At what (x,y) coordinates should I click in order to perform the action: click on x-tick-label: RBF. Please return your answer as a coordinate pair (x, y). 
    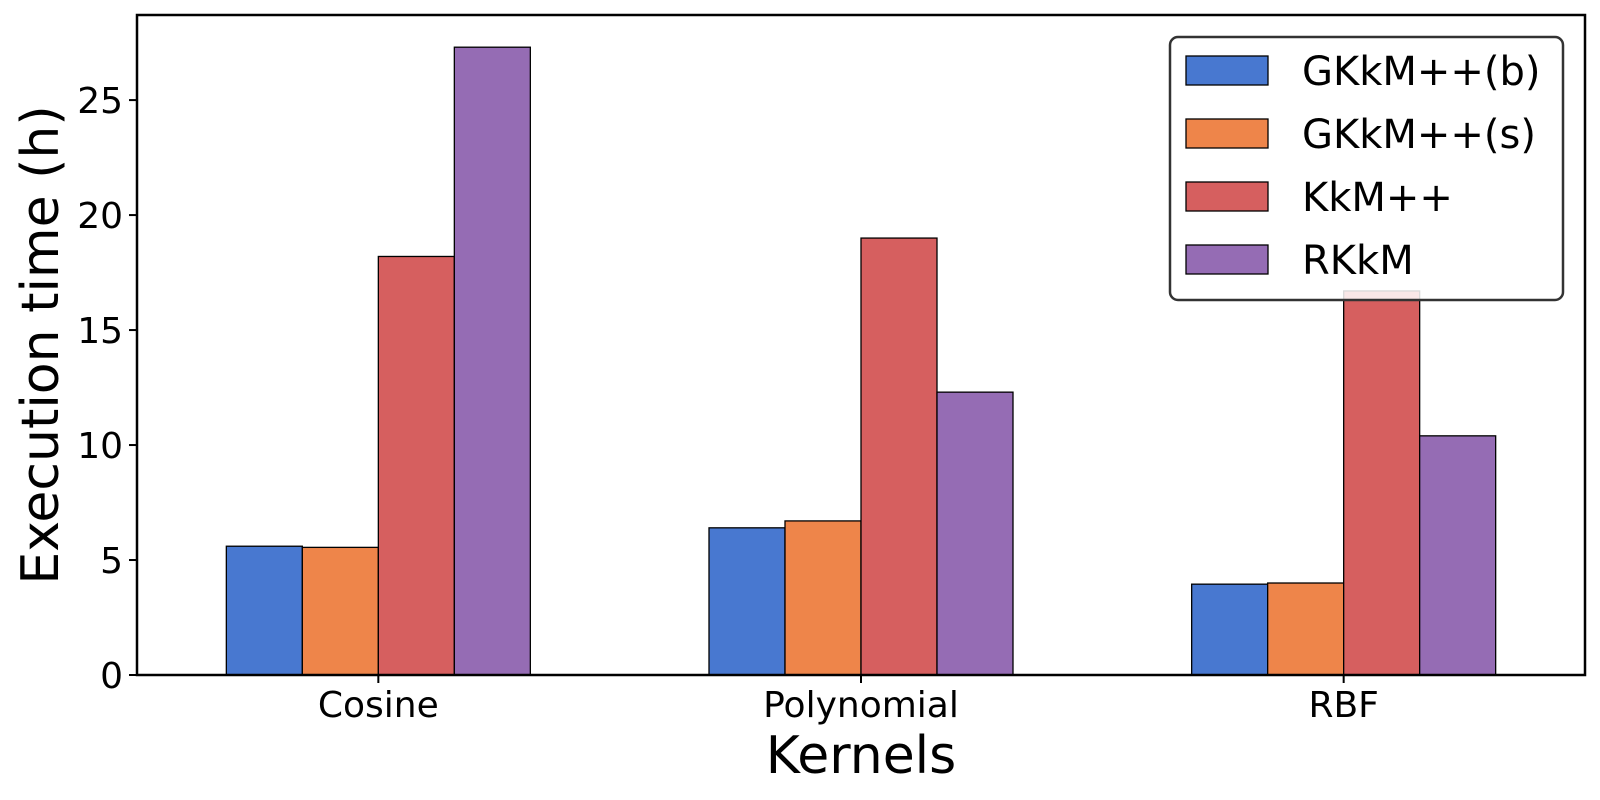
    Looking at the image, I should click on (1343, 705).